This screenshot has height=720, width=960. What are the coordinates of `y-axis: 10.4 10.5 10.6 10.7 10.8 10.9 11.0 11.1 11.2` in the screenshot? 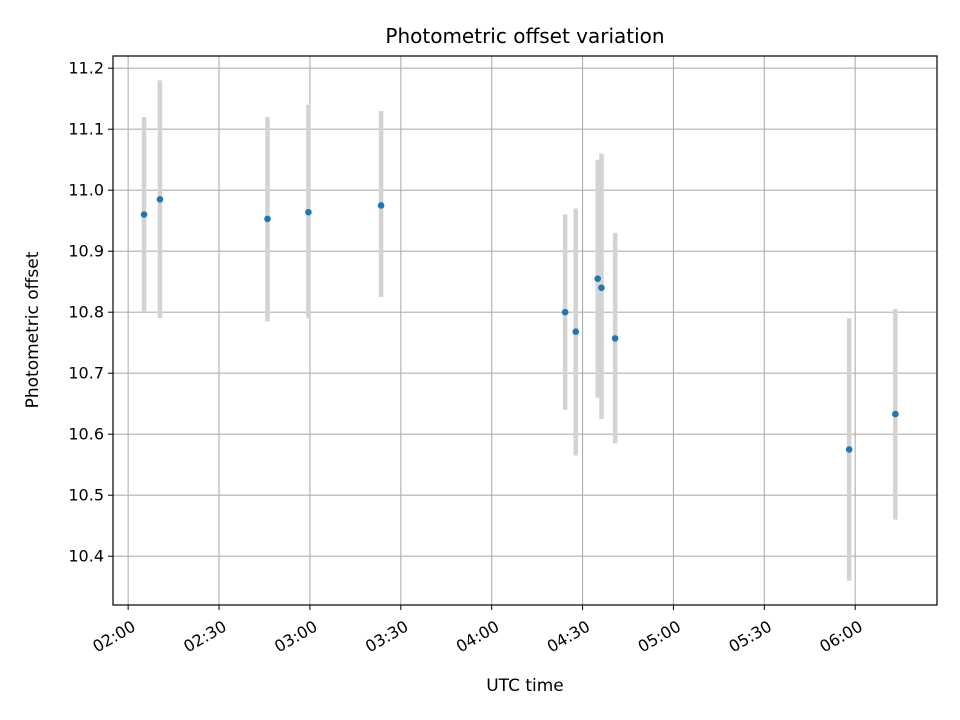 It's located at (90, 312).